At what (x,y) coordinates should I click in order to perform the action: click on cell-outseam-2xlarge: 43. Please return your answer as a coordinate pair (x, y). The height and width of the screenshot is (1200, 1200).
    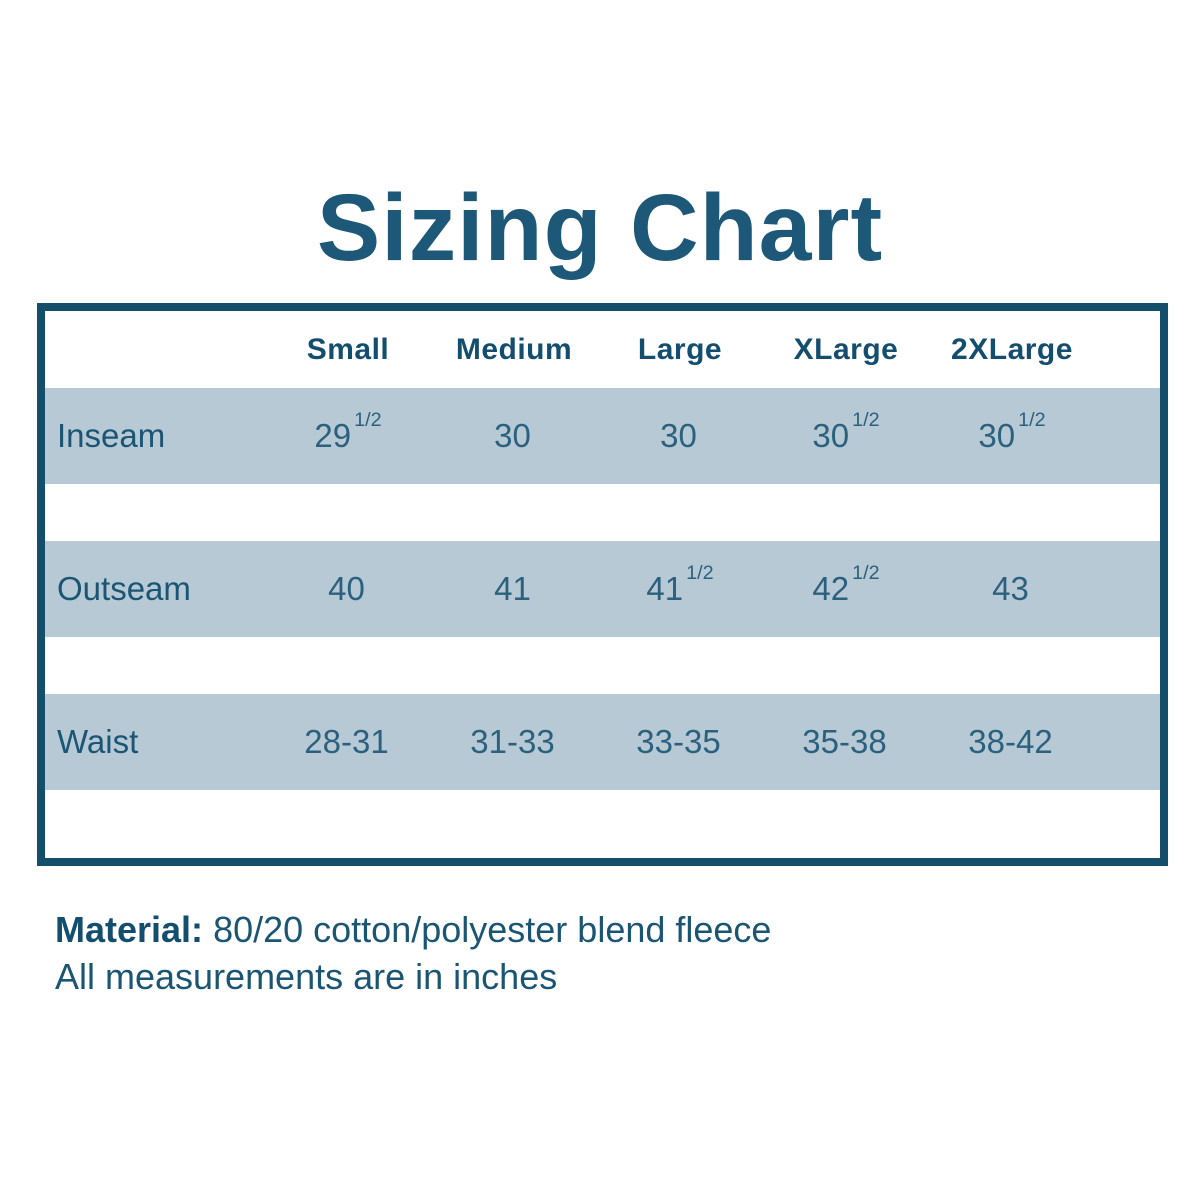
    Looking at the image, I should click on (1012, 589).